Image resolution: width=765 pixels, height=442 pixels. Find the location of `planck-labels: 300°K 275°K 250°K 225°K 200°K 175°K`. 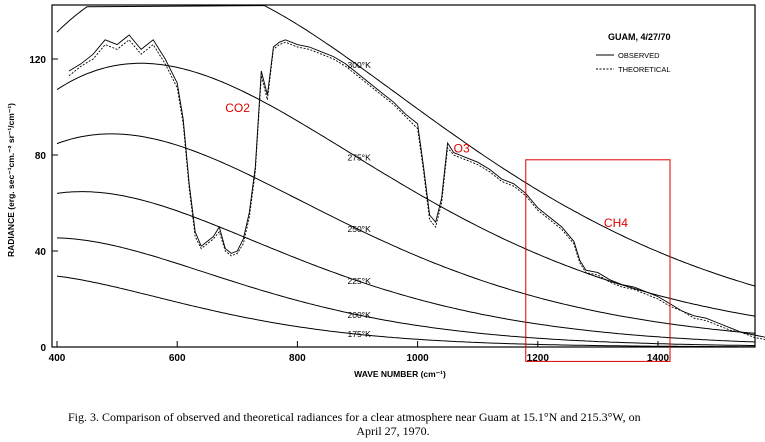

planck-labels: 300°K 275°K 250°K 225°K 200°K 175°K is located at coordinates (360, 199).